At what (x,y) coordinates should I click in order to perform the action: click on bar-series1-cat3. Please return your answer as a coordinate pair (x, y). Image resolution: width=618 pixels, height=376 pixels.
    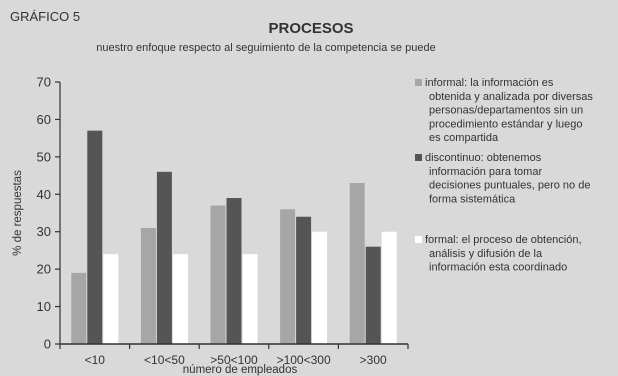
    Looking at the image, I should click on (218, 274).